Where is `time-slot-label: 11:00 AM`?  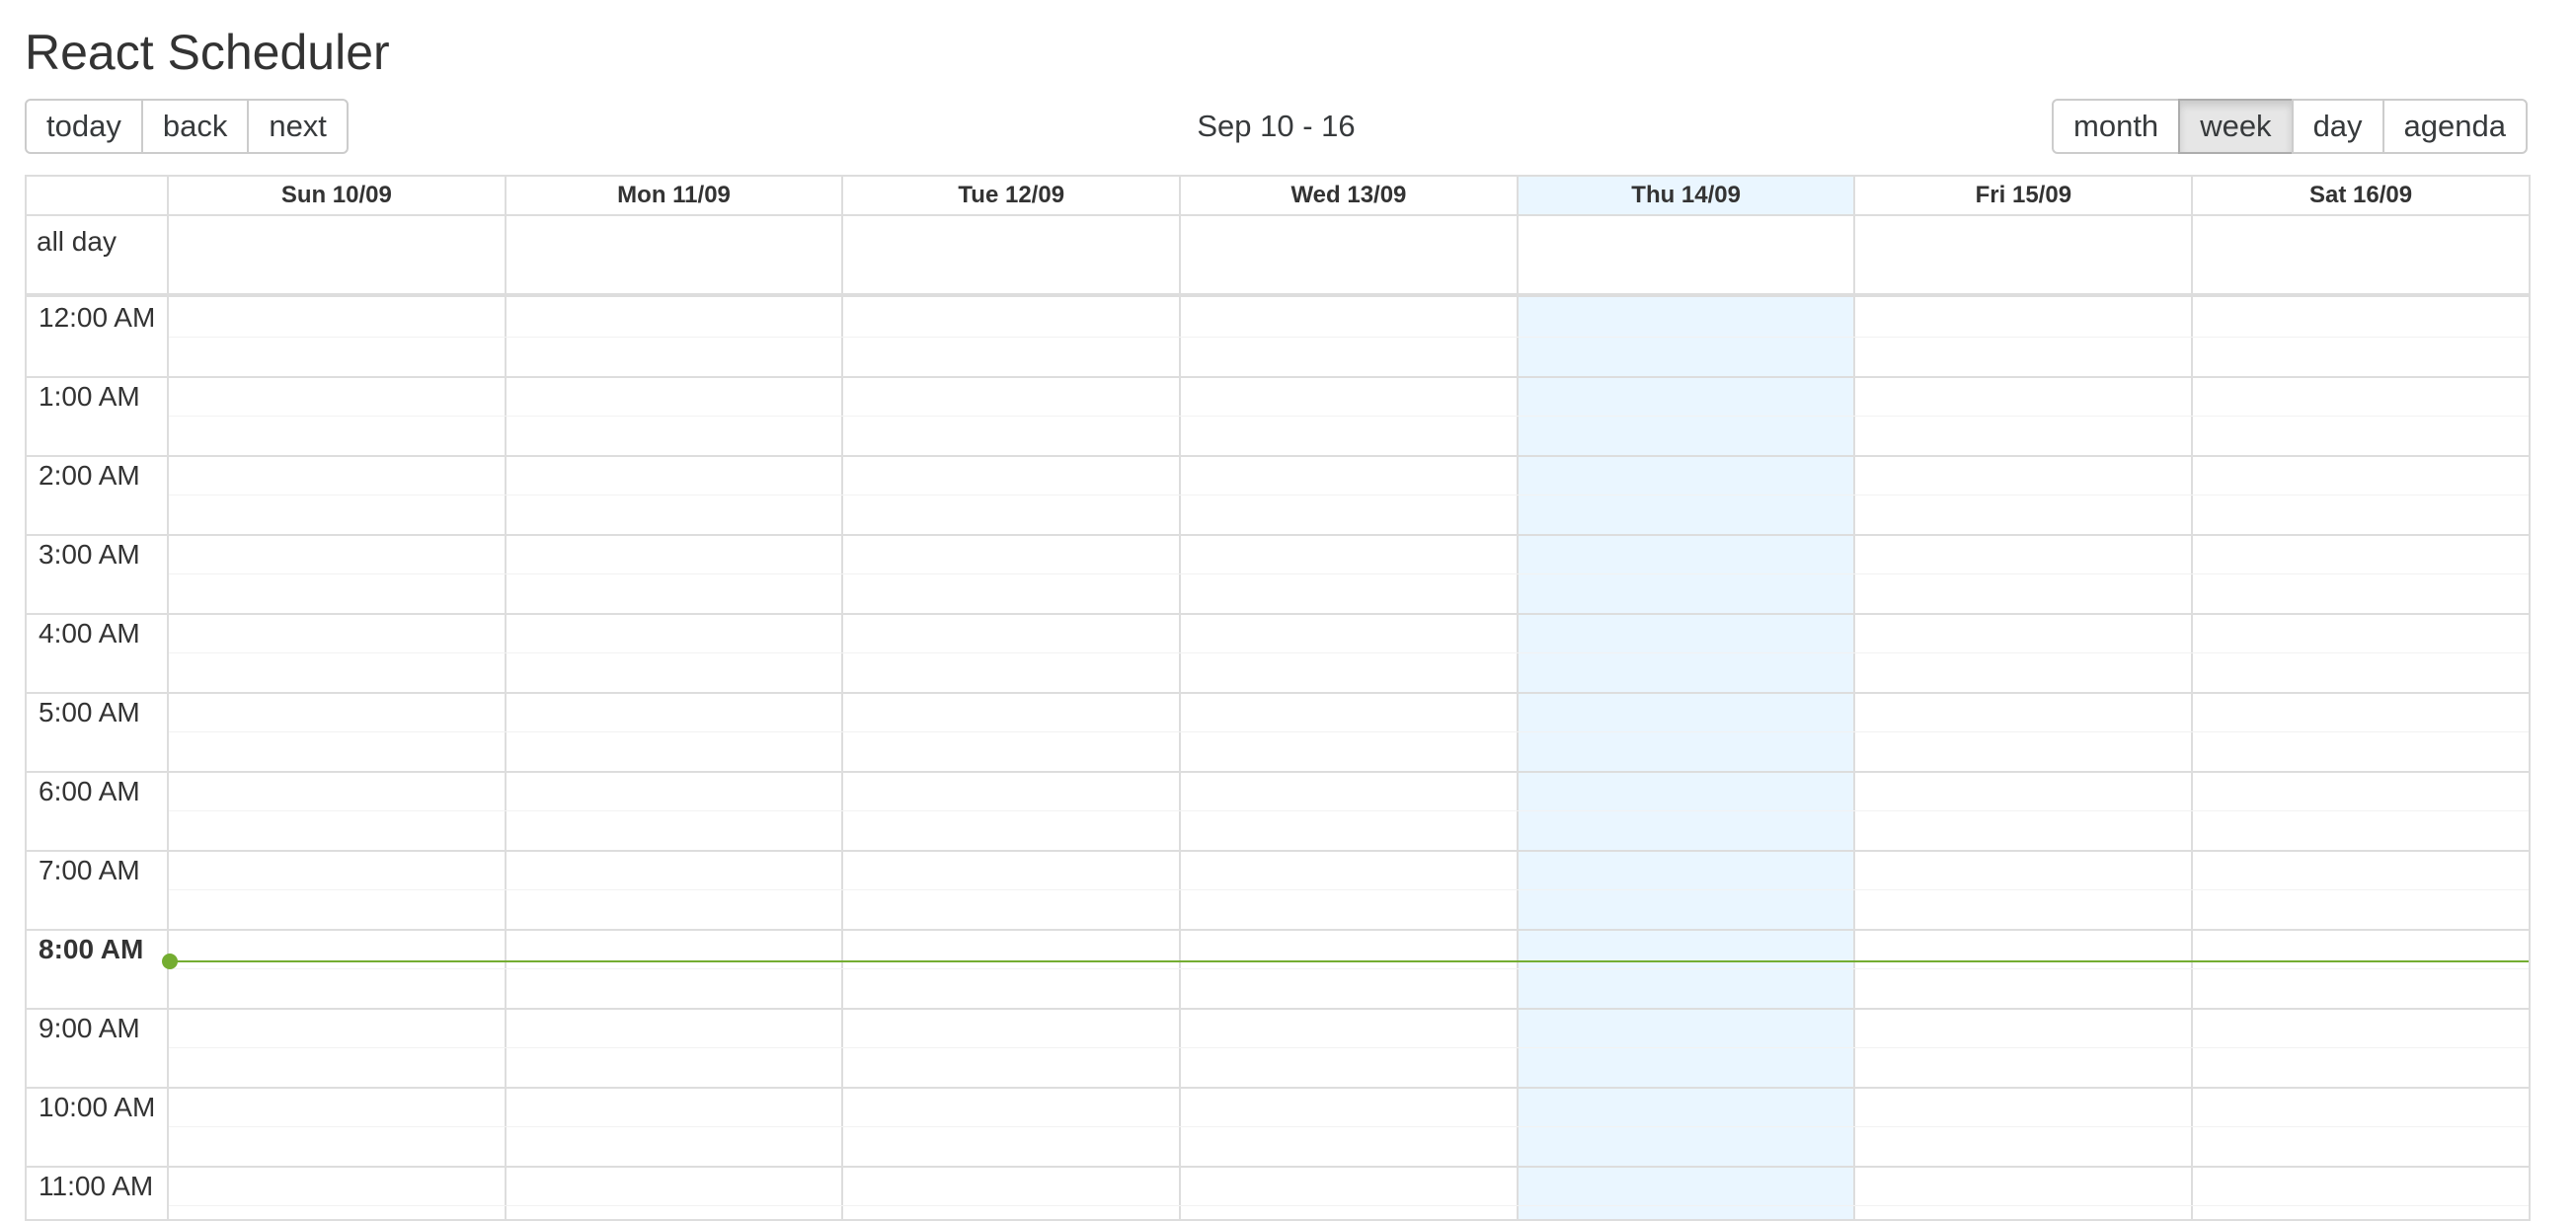 time-slot-label: 11:00 AM is located at coordinates (96, 1186).